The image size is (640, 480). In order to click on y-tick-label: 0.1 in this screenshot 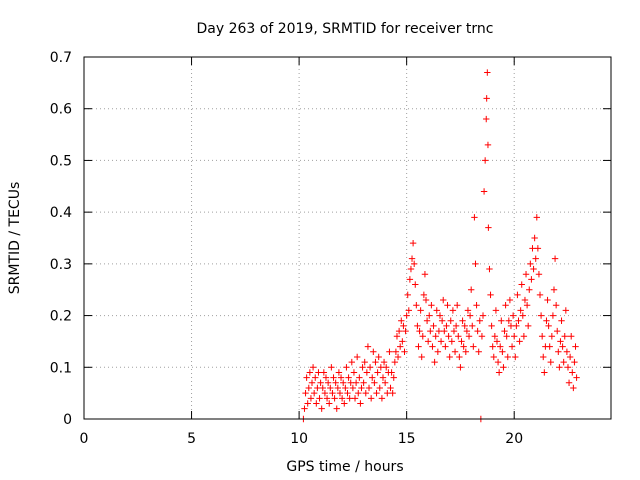, I will do `click(61, 368)`.